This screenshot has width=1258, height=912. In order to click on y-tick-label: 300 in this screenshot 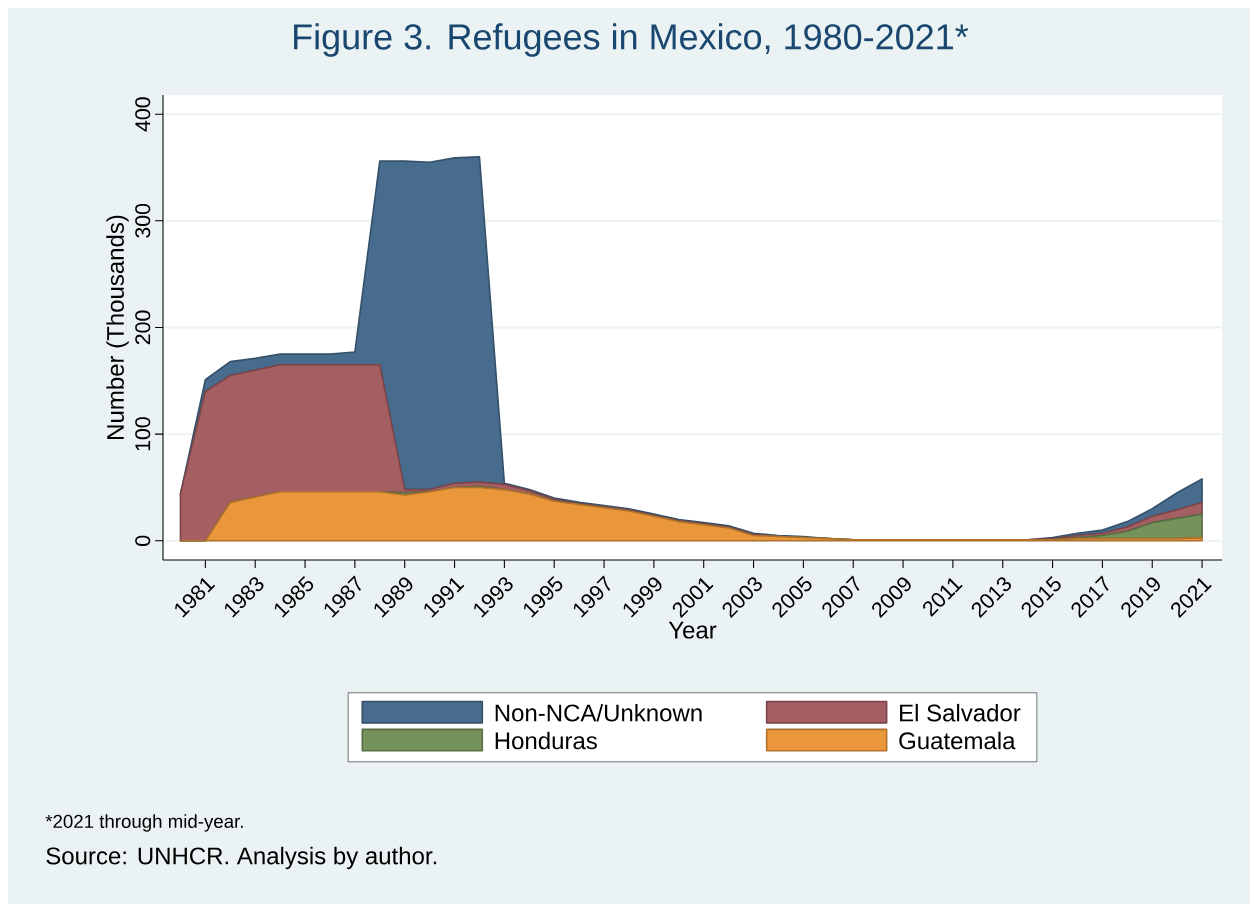, I will do `click(143, 220)`.